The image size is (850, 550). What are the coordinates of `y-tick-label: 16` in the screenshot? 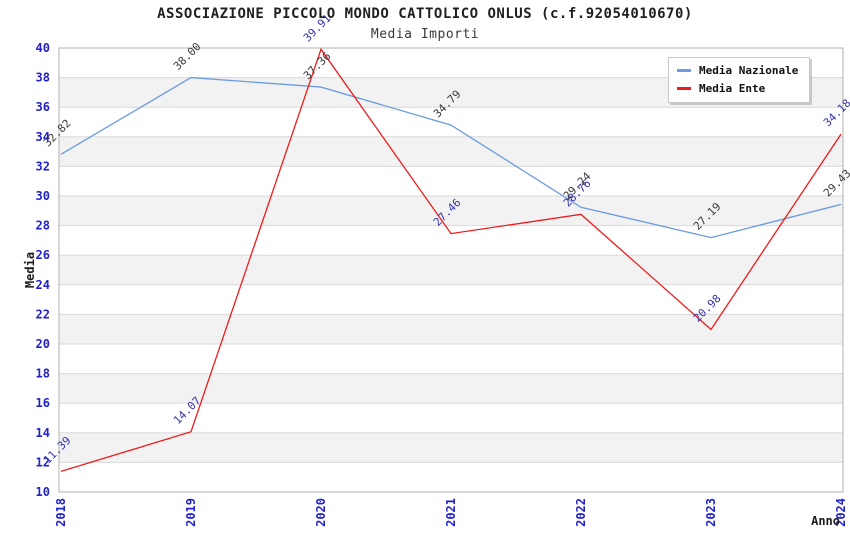 It's located at (43, 403).